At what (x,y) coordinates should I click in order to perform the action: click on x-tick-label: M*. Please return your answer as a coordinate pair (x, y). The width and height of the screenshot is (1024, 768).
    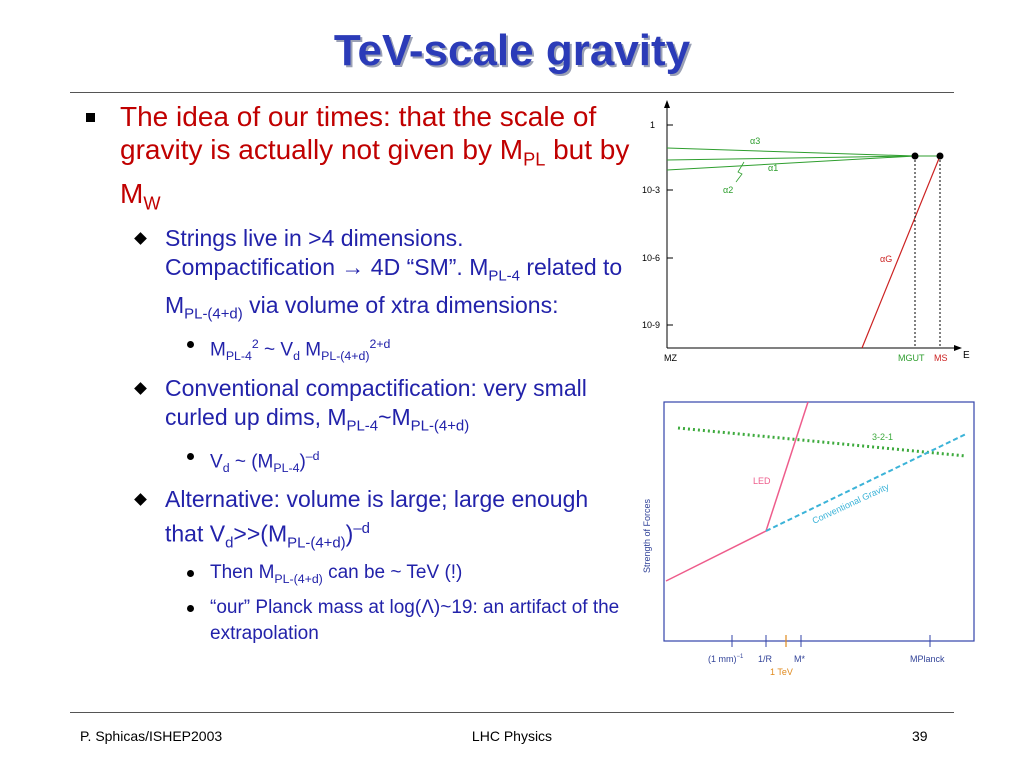
    Looking at the image, I should click on (799, 659).